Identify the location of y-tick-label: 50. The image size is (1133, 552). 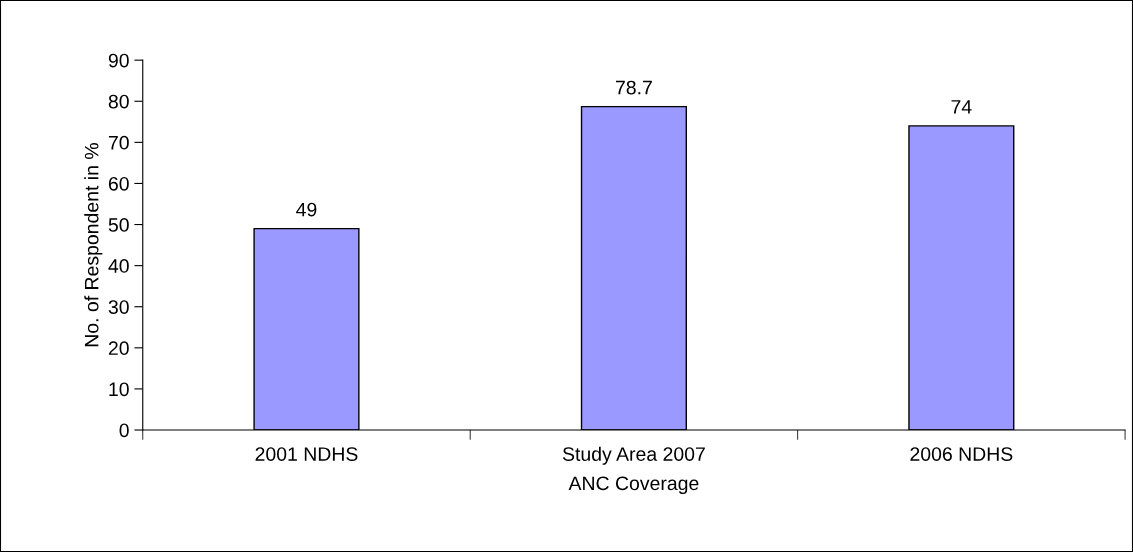
(118, 225).